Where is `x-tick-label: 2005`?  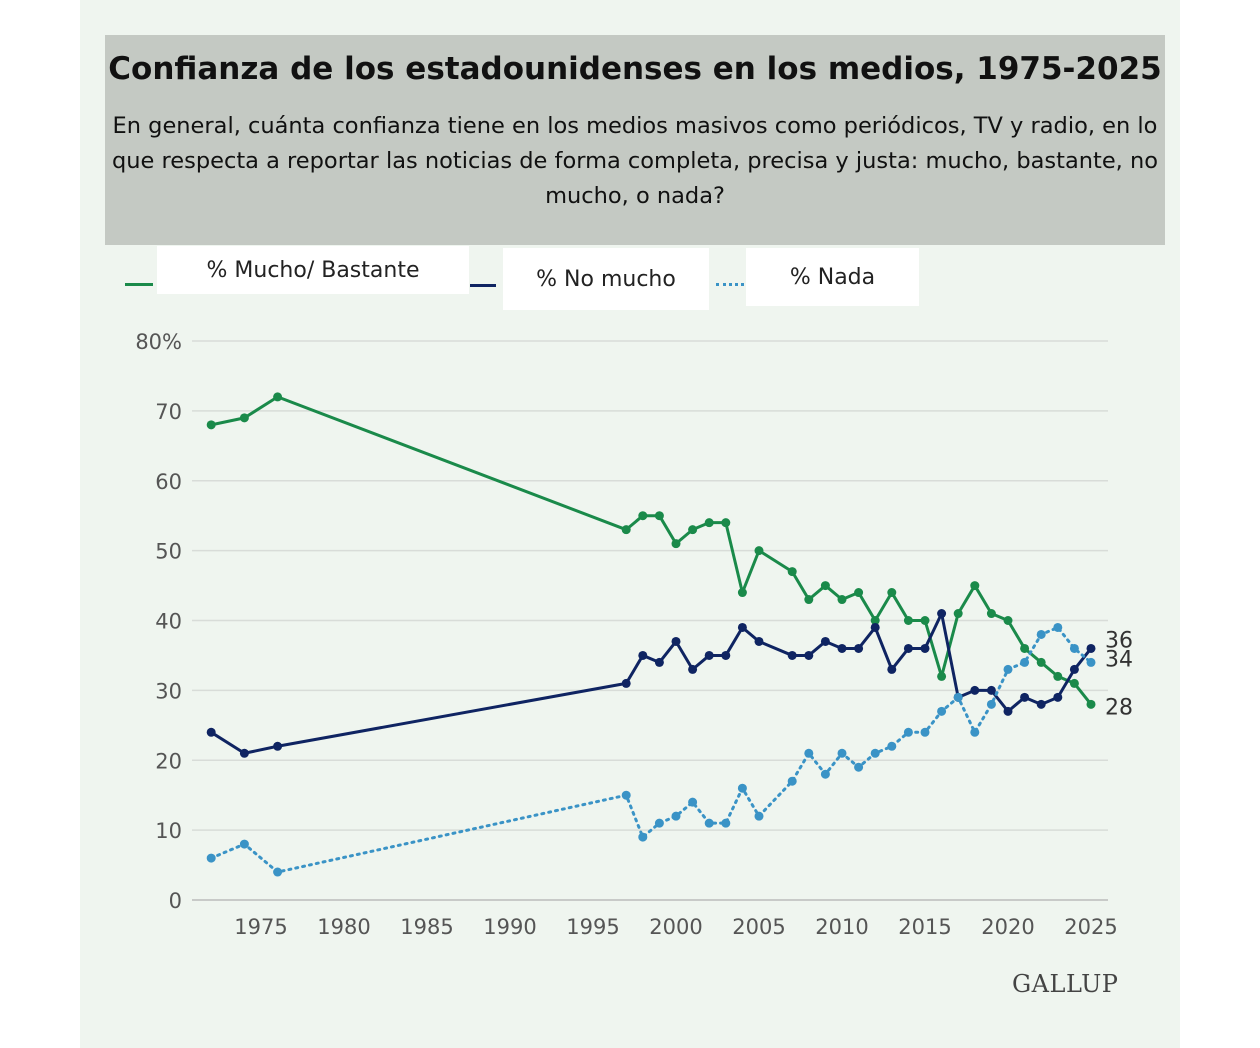 x-tick-label: 2005 is located at coordinates (758, 927).